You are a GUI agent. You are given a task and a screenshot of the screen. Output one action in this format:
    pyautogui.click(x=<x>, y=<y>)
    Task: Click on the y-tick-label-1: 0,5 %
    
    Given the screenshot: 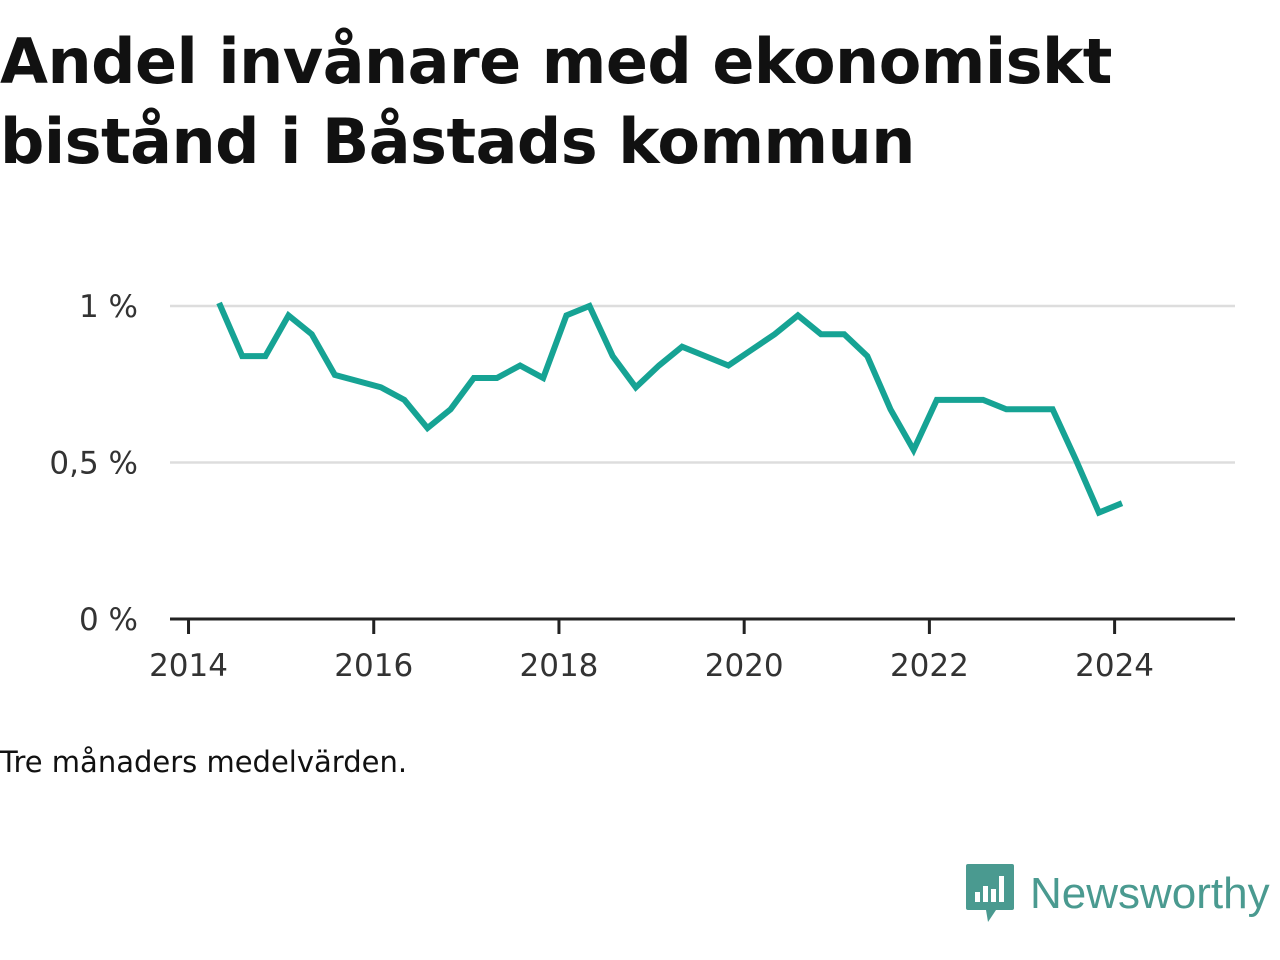 What is the action you would take?
    pyautogui.click(x=93, y=464)
    